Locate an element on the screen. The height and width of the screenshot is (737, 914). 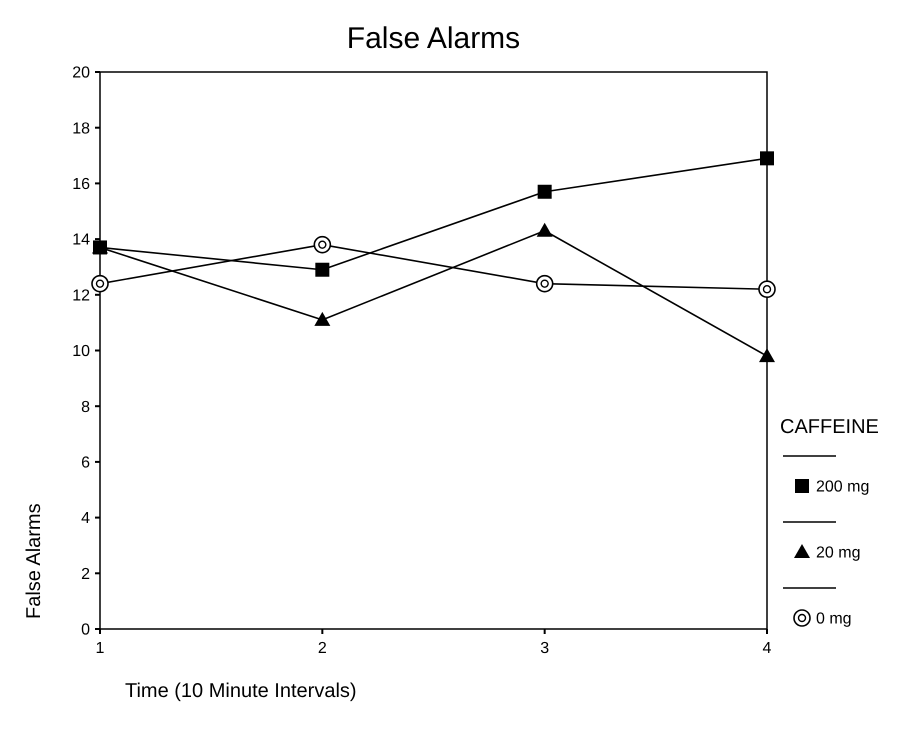
x-tick-label: 3 is located at coordinates (545, 648).